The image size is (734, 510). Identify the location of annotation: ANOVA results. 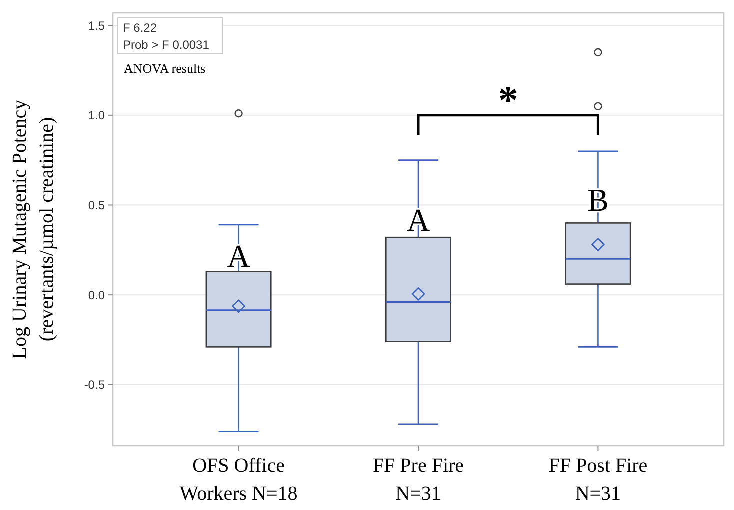
(165, 68).